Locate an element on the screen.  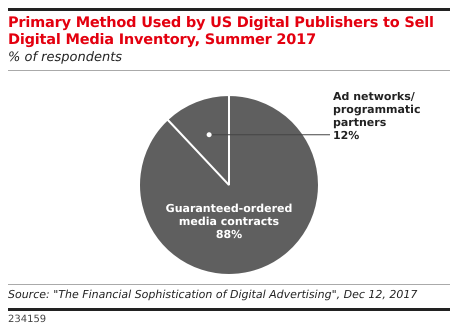
data-label: 12% is located at coordinates (346, 135).